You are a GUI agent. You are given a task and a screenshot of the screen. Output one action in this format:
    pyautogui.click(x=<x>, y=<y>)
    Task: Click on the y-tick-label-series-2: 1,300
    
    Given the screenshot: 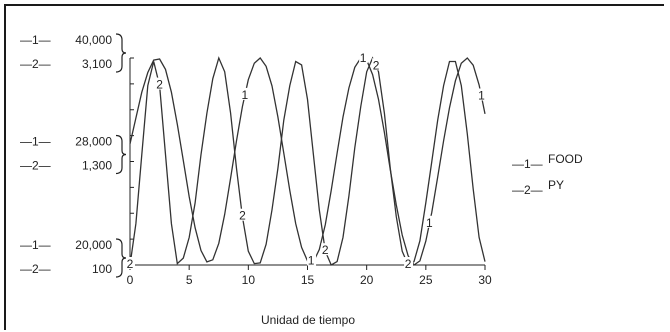 What is the action you would take?
    pyautogui.click(x=97, y=166)
    